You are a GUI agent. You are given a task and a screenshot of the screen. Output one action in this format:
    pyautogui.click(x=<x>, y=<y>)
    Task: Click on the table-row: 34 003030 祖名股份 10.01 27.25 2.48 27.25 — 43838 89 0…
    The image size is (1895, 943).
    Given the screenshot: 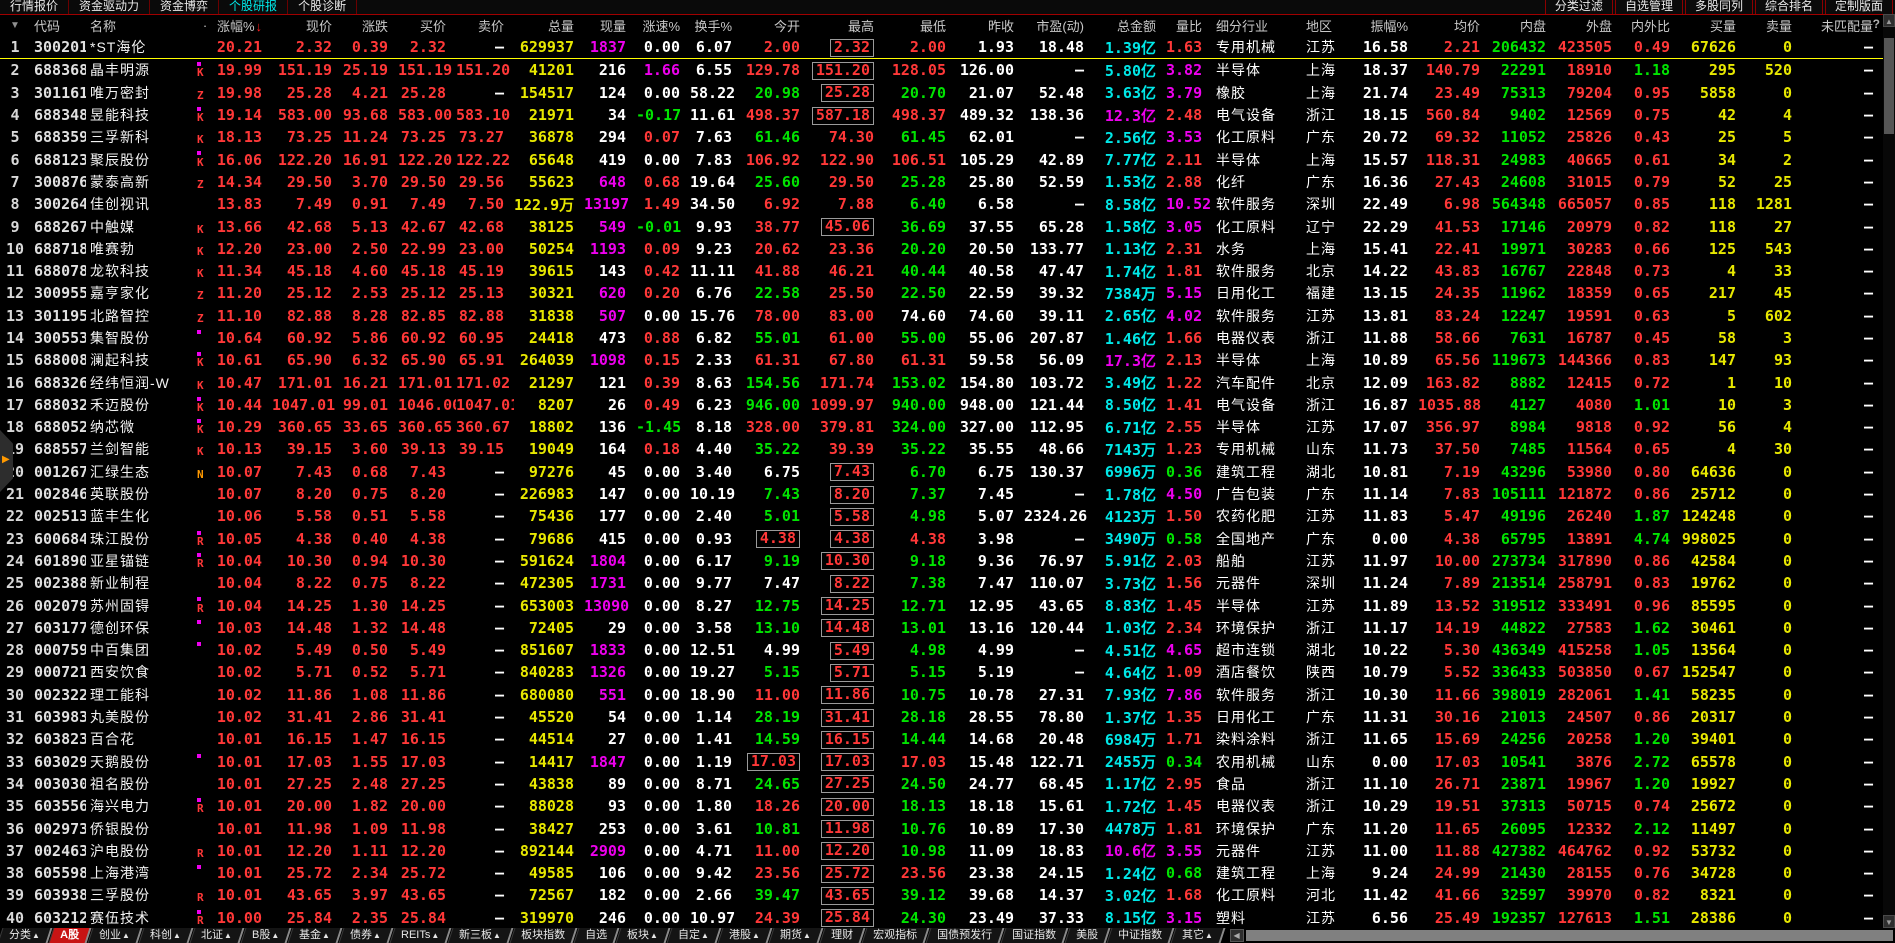 What is the action you would take?
    pyautogui.click(x=941, y=784)
    